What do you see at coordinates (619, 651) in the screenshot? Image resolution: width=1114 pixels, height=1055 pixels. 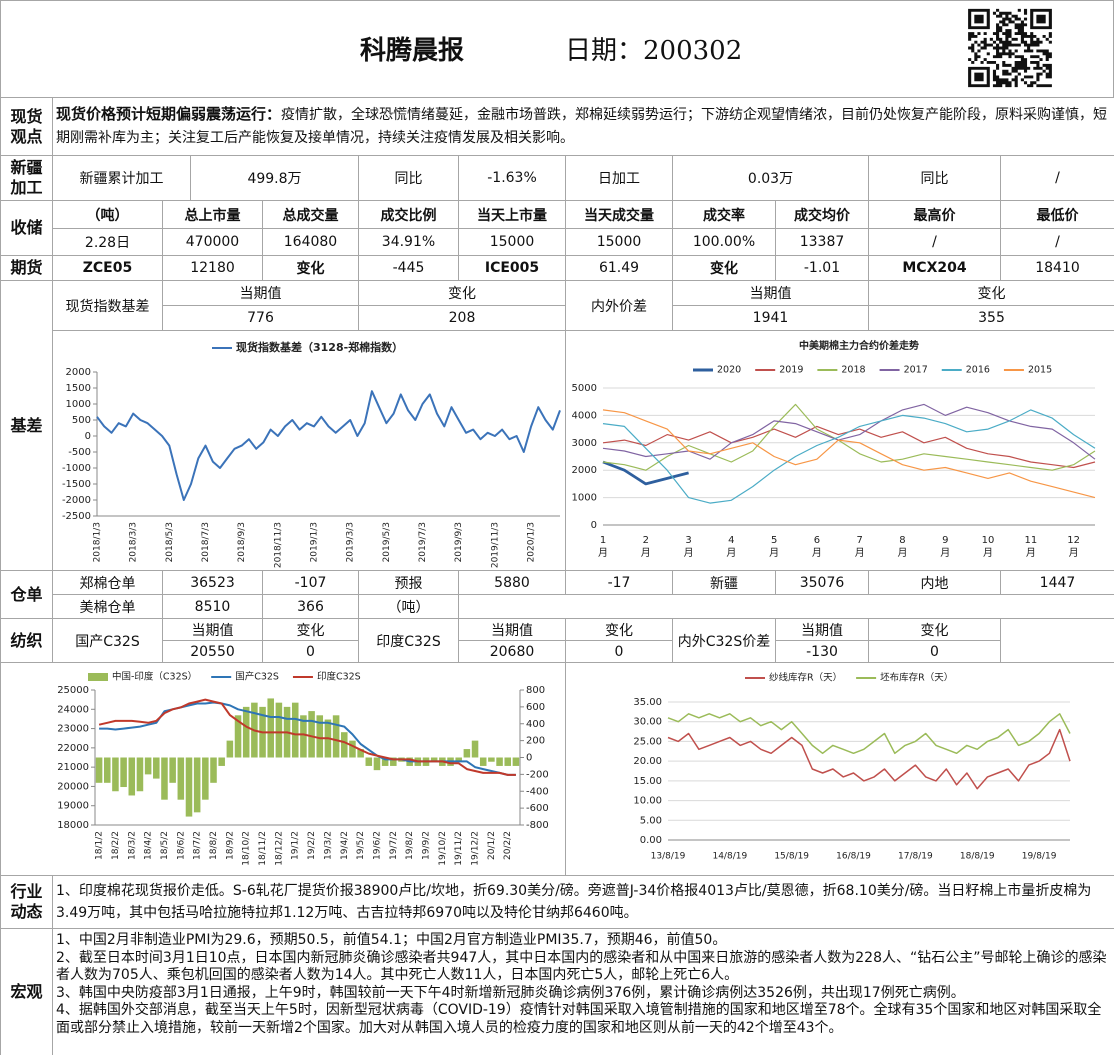 I see `table-cell: 0` at bounding box center [619, 651].